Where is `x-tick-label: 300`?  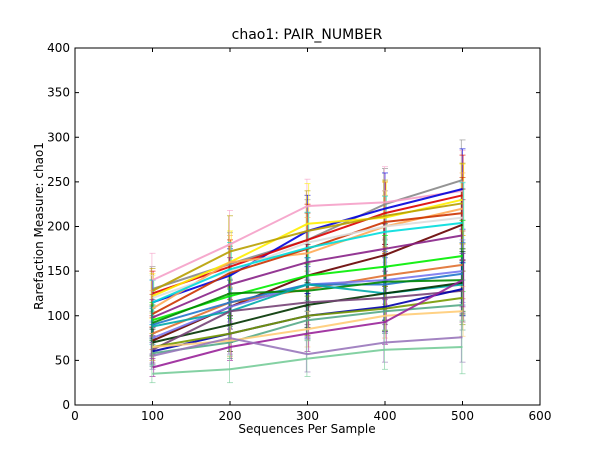 x-tick-label: 300 is located at coordinates (307, 416).